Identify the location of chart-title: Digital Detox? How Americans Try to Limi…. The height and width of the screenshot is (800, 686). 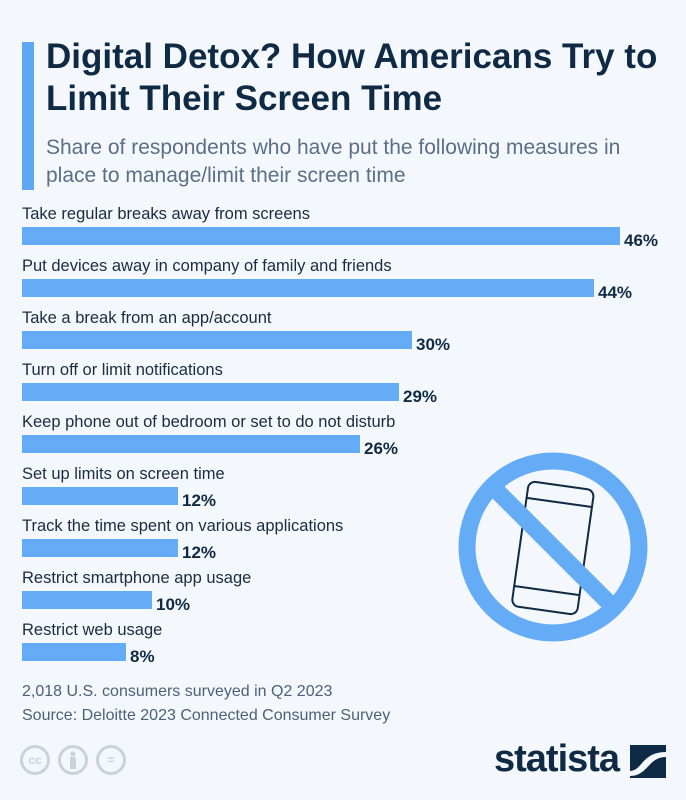
(352, 77).